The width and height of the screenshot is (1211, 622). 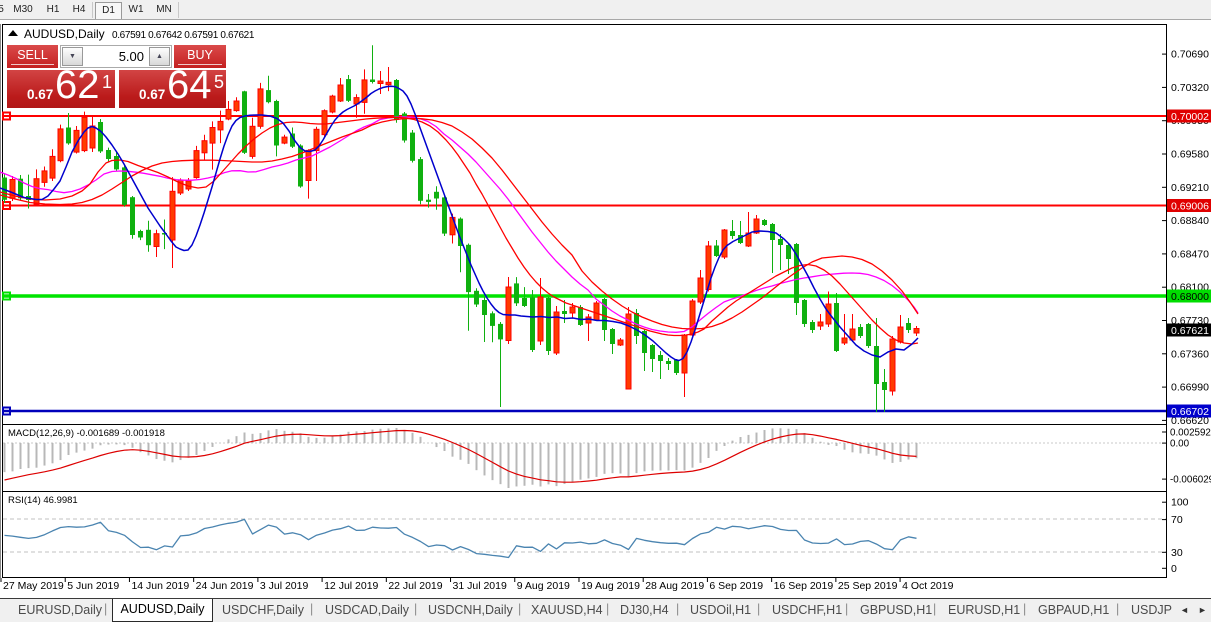 What do you see at coordinates (93, 586) in the screenshot?
I see `svg-text: 5 Jun 2019` at bounding box center [93, 586].